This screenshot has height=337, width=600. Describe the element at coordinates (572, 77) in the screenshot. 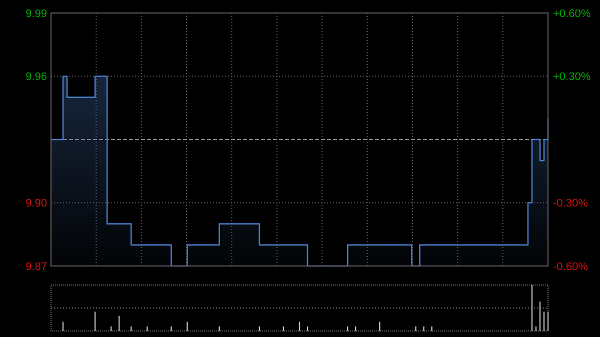

I see `y2-tick-label: +0.30%` at that location.